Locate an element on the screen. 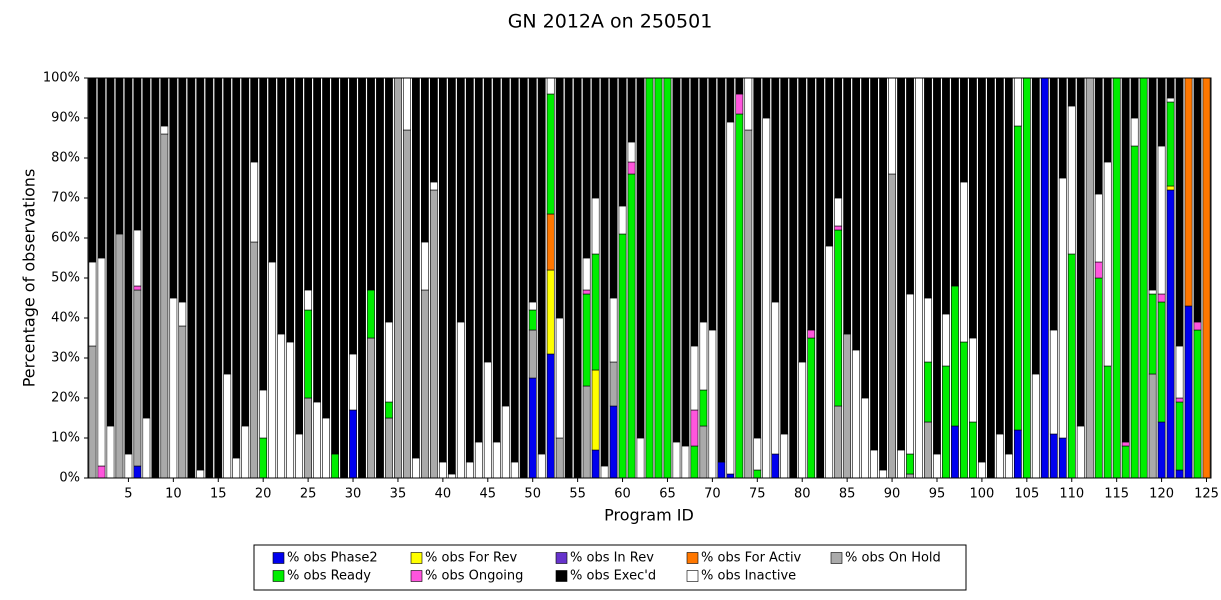 This screenshot has width=1221, height=600. y-tick-label: 100% is located at coordinates (61, 78).